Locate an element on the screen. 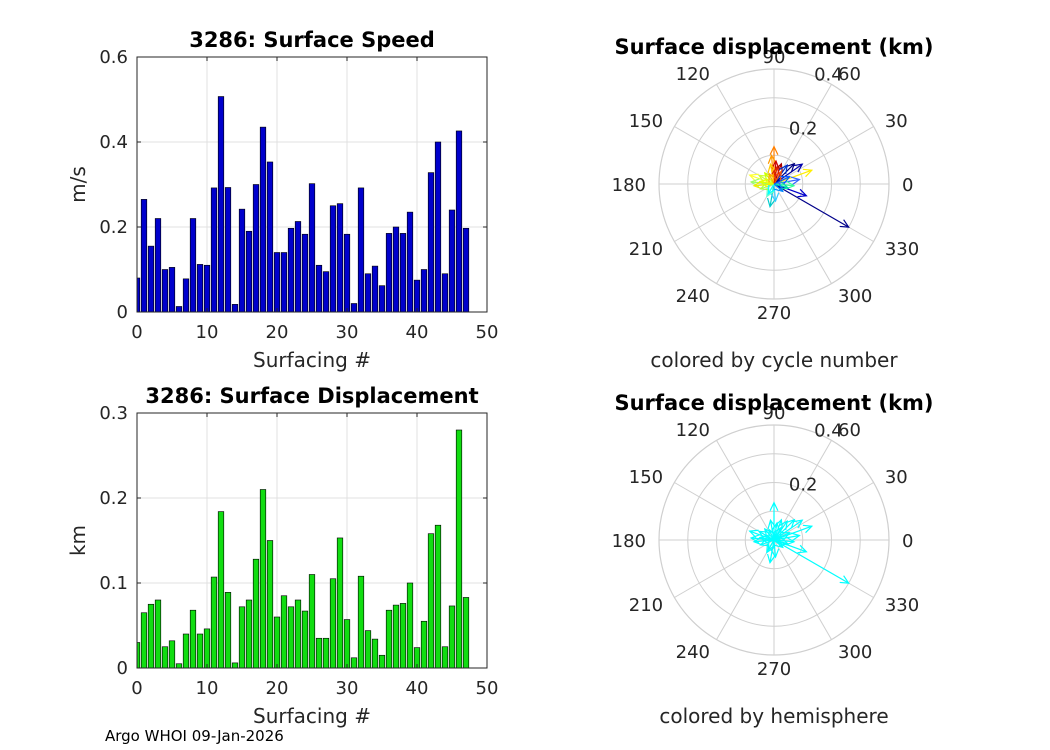  x-tick-label: 40 is located at coordinates (417, 332).